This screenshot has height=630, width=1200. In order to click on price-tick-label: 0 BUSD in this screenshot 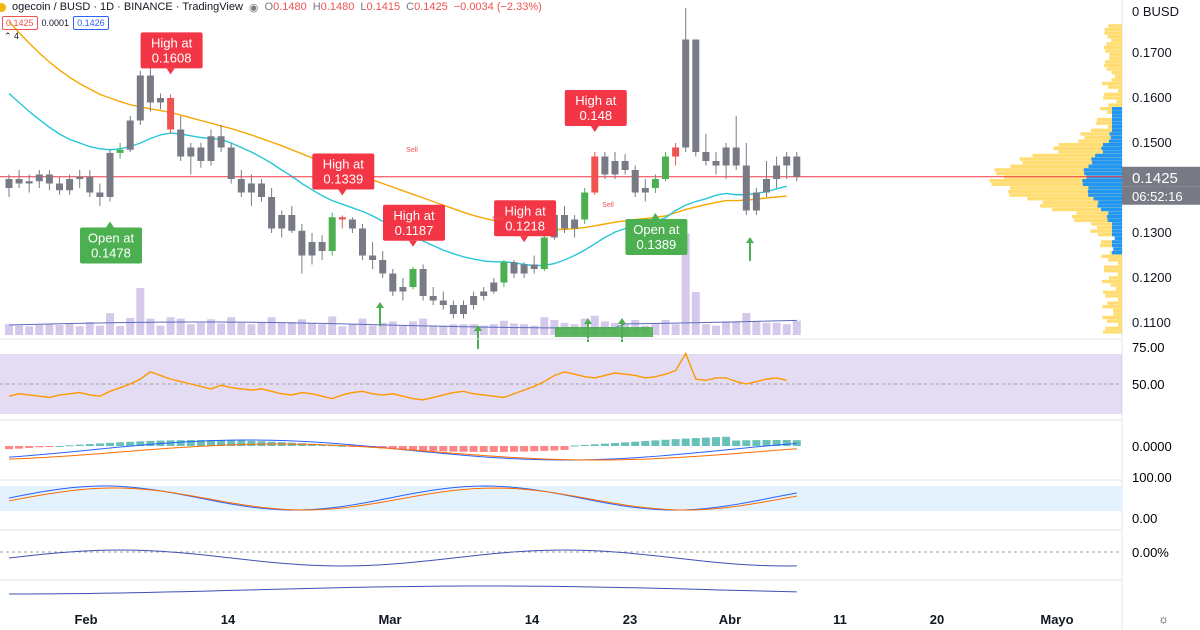, I will do `click(1155, 11)`.